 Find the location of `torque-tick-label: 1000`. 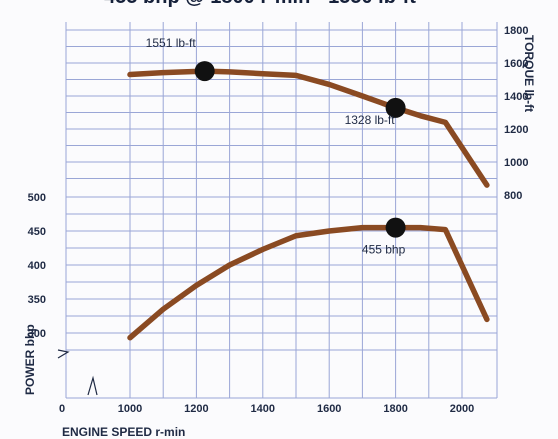

torque-tick-label: 1000 is located at coordinates (516, 163).